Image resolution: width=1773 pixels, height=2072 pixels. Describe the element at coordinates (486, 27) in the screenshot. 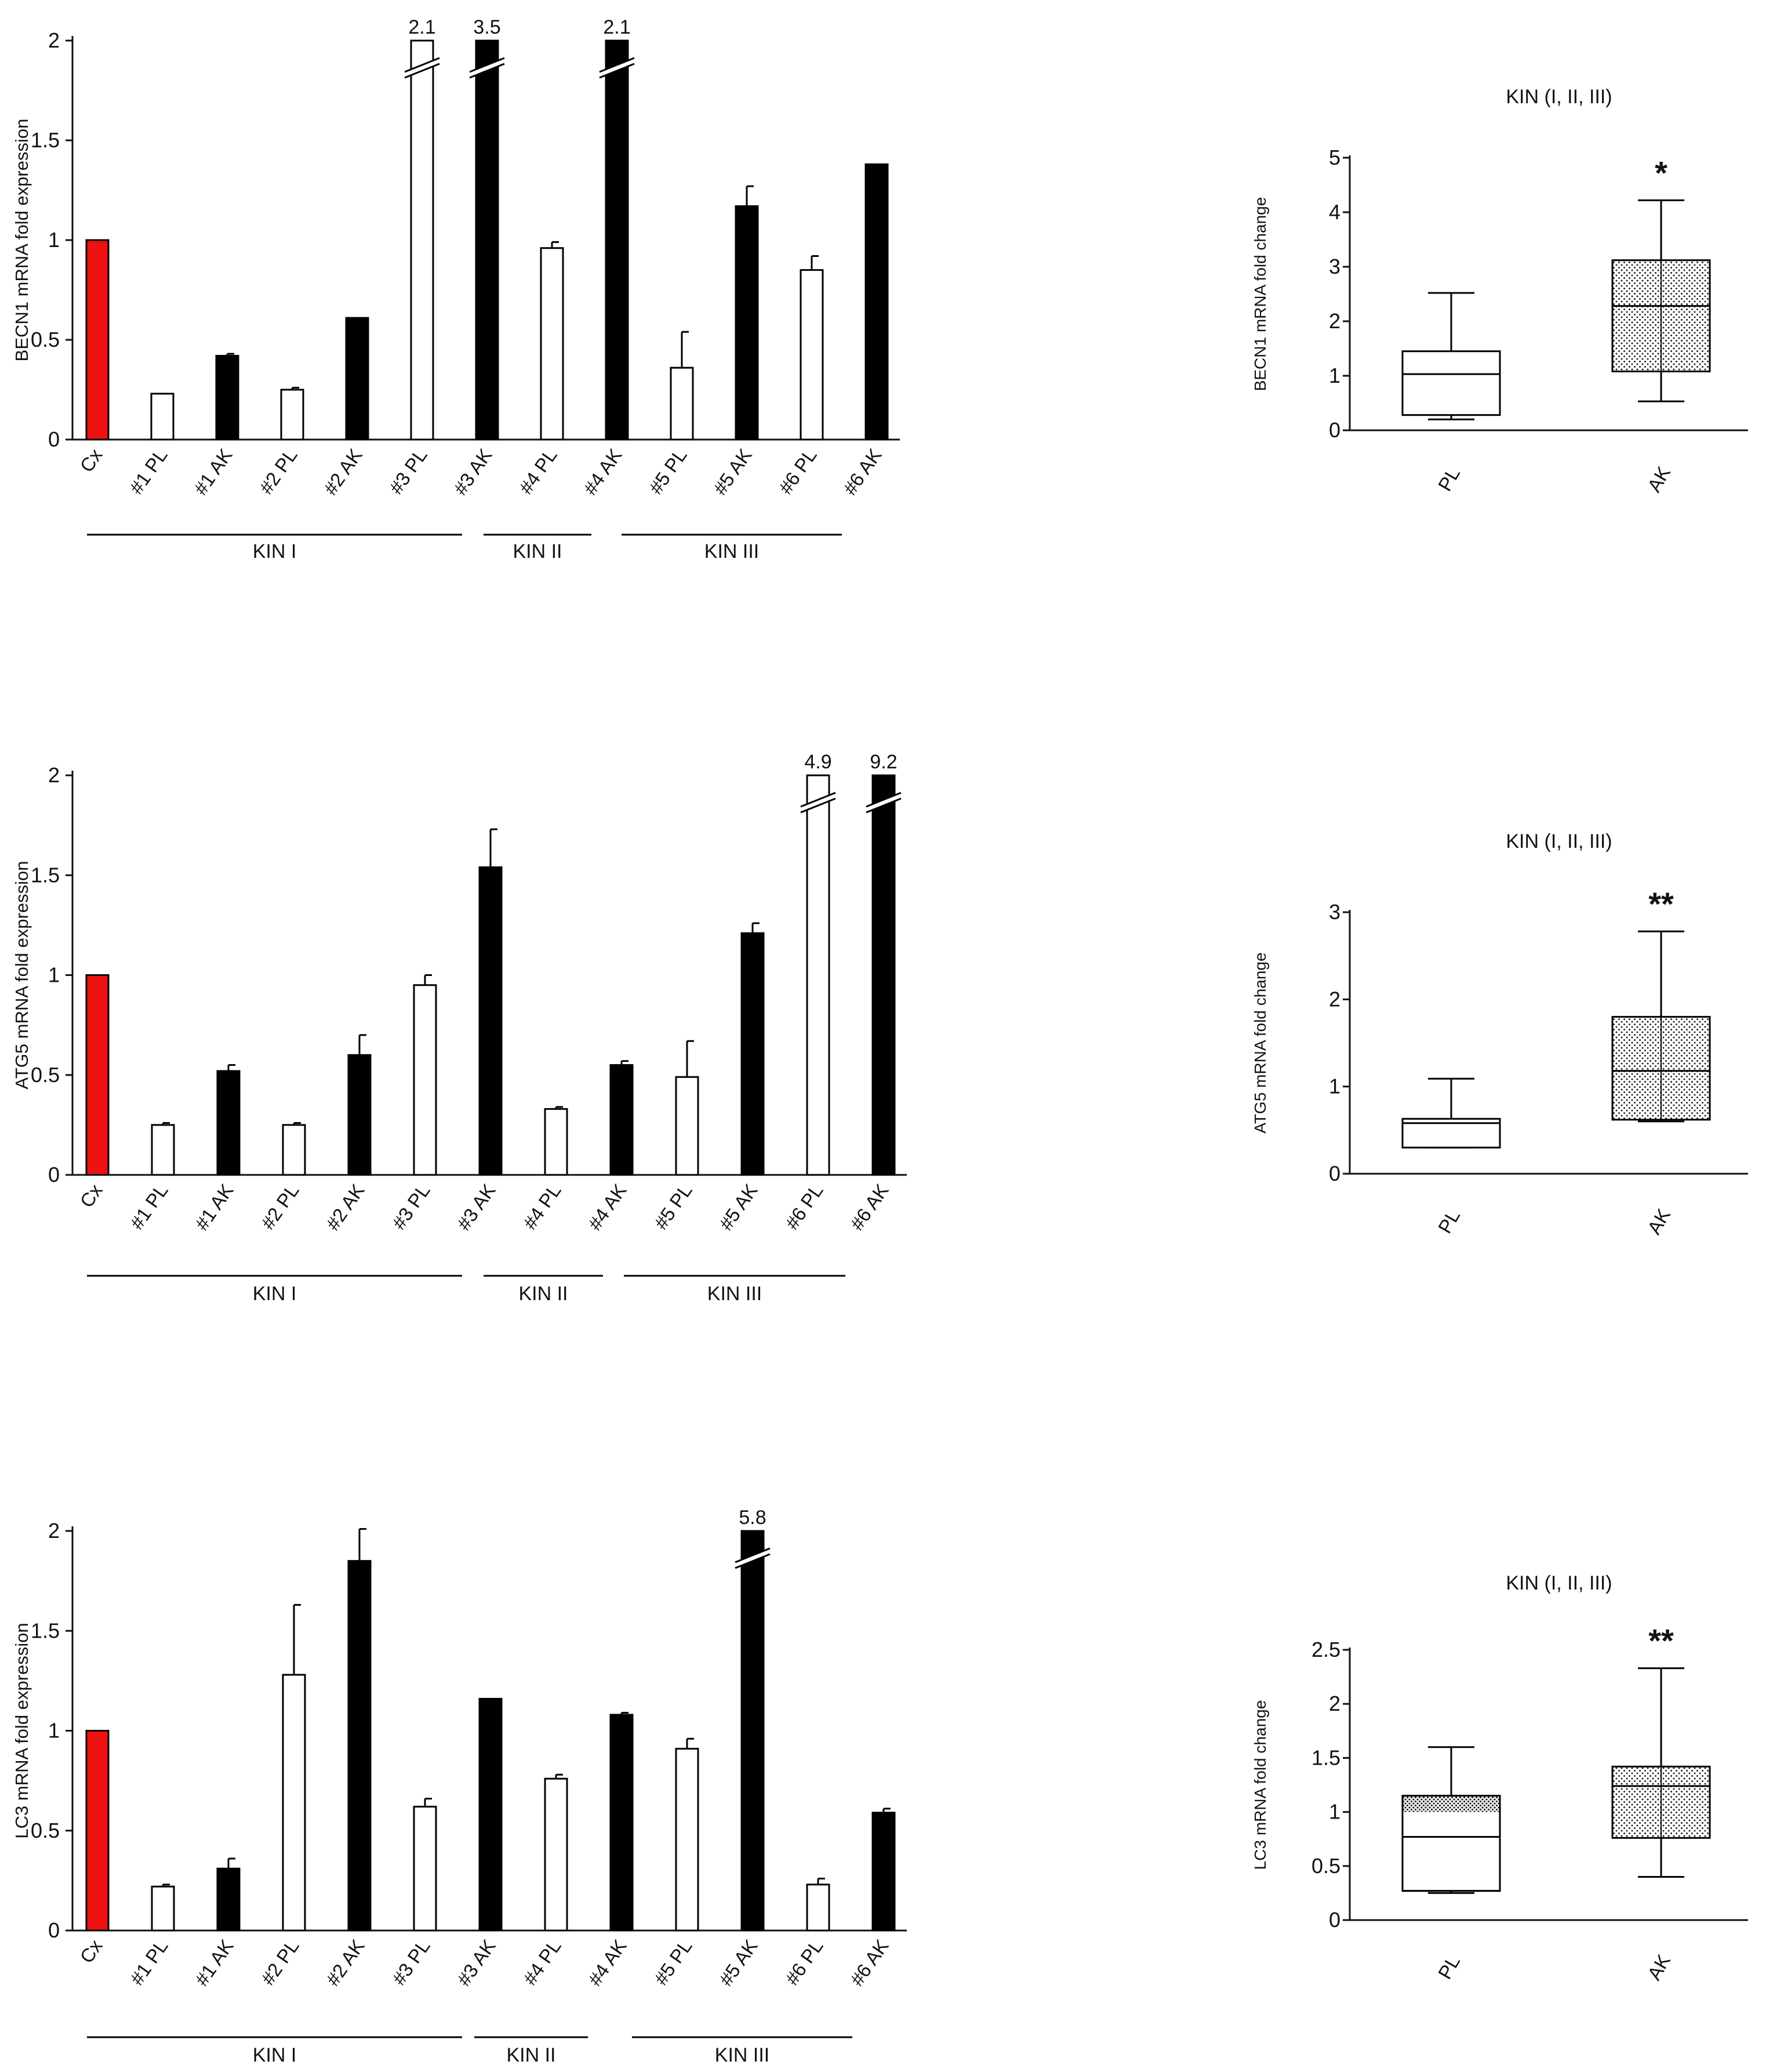

I see `break-value-label: 3.5` at that location.